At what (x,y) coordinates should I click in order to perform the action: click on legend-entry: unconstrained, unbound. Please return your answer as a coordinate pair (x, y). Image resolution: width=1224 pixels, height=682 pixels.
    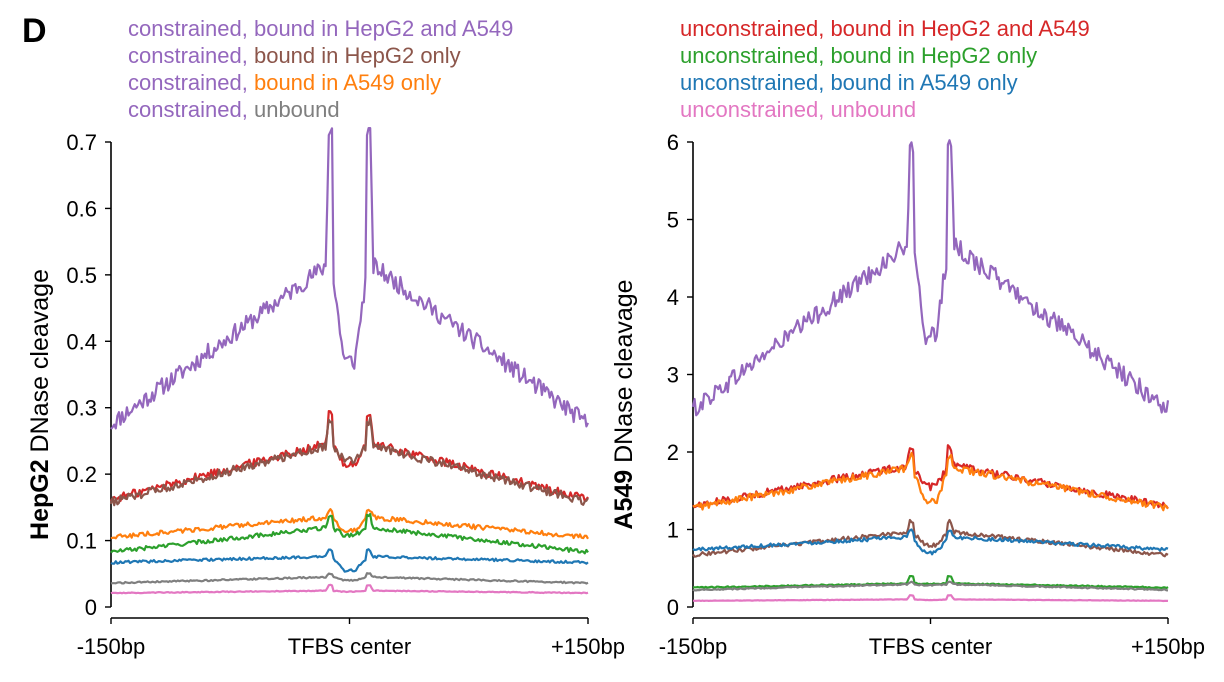
    Looking at the image, I should click on (798, 109).